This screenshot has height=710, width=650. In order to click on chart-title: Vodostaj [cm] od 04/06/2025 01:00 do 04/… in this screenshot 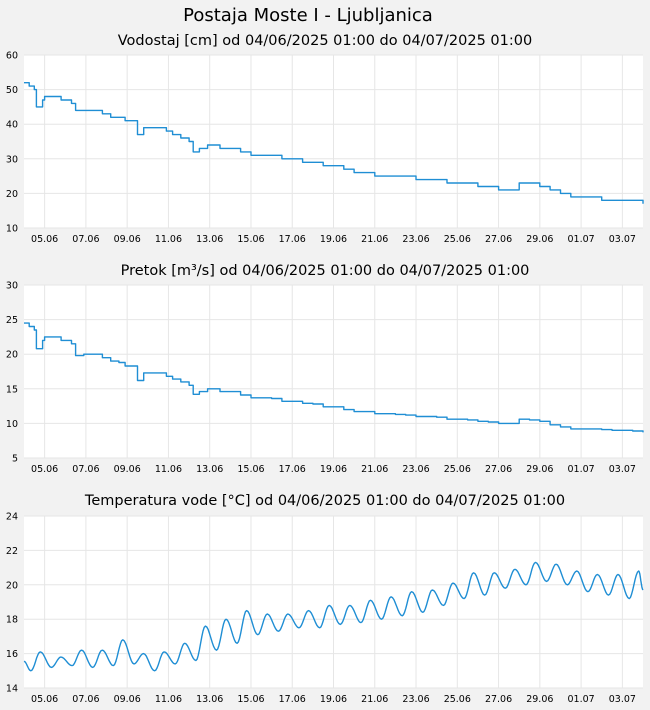, I will do `click(325, 41)`.